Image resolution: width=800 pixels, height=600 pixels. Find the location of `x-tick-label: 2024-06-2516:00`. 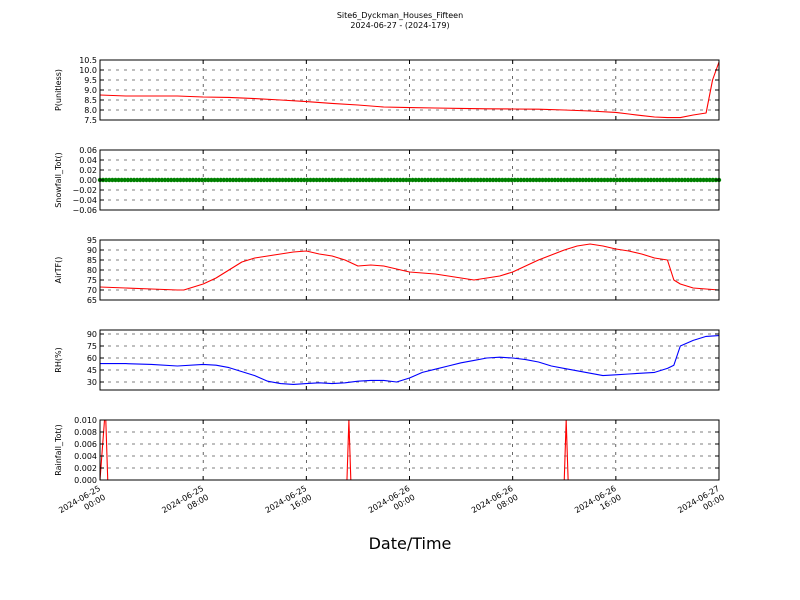

x-tick-label: 2024-06-2516:00 is located at coordinates (289, 504).